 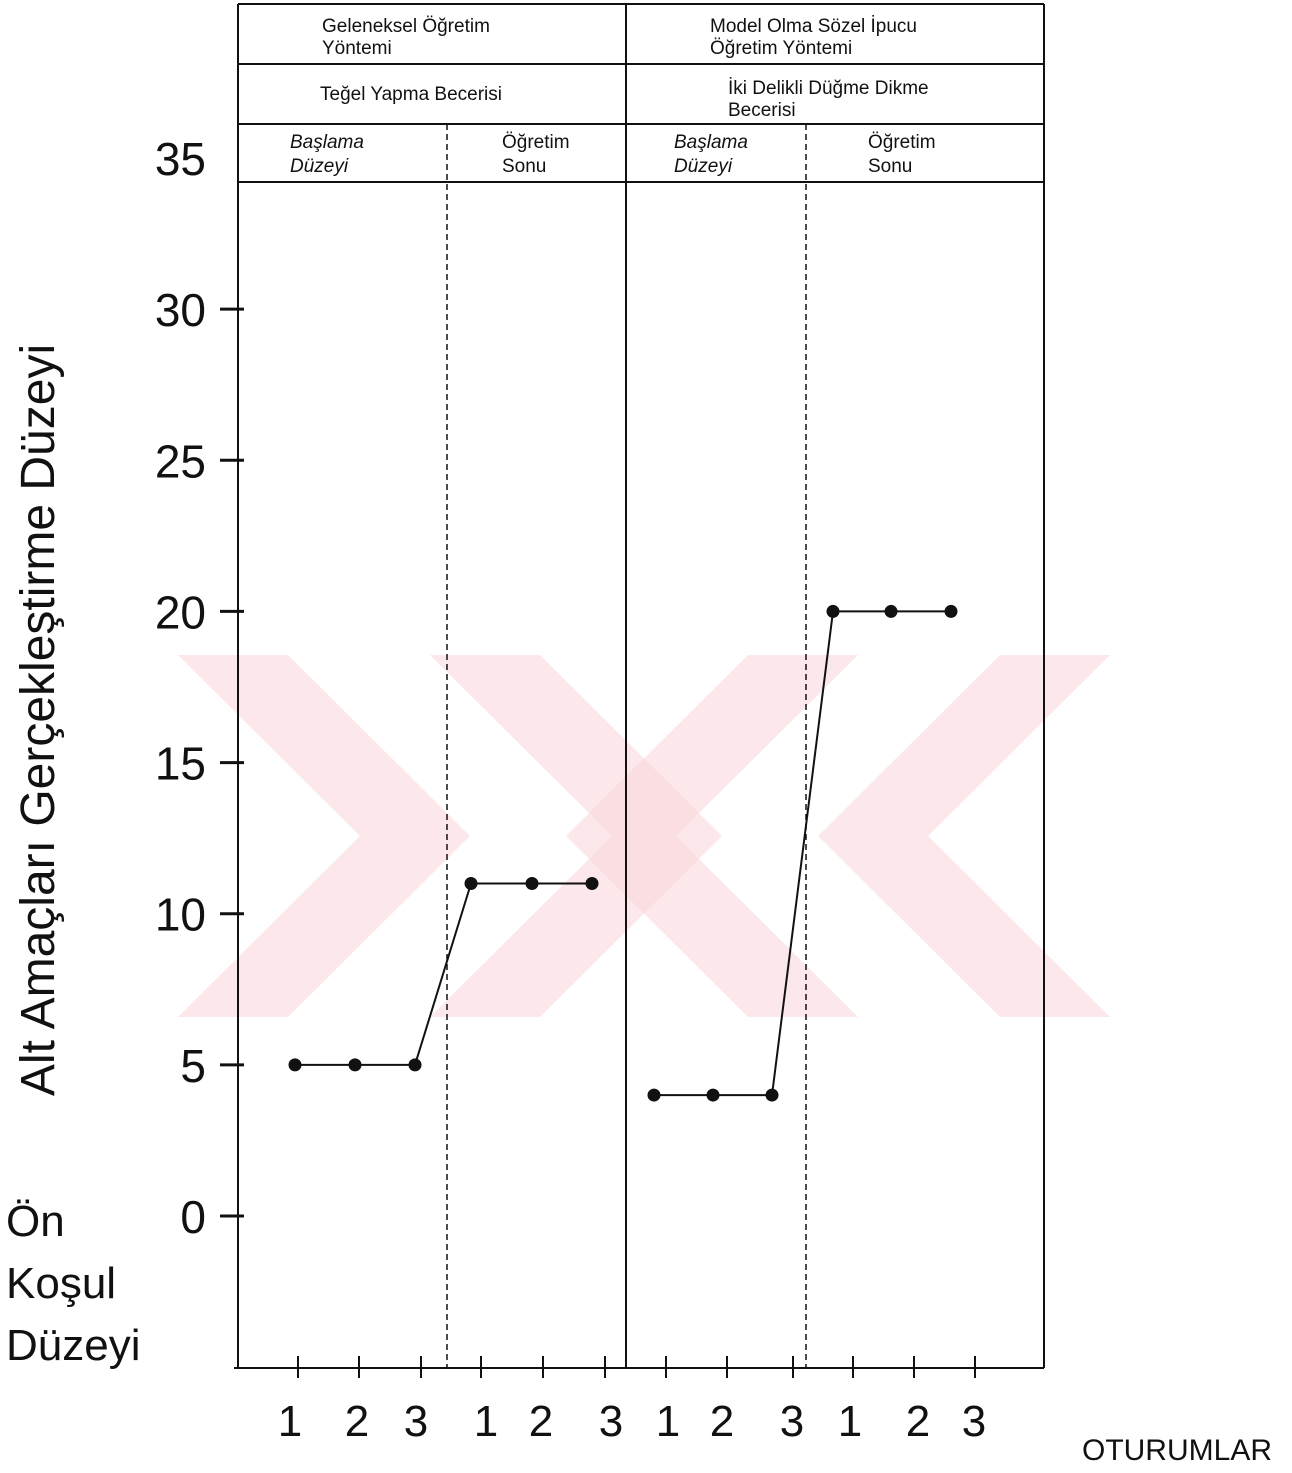 I want to click on prerequisite-label: Ön Koşul Düzeyi, so click(x=73, y=1283).